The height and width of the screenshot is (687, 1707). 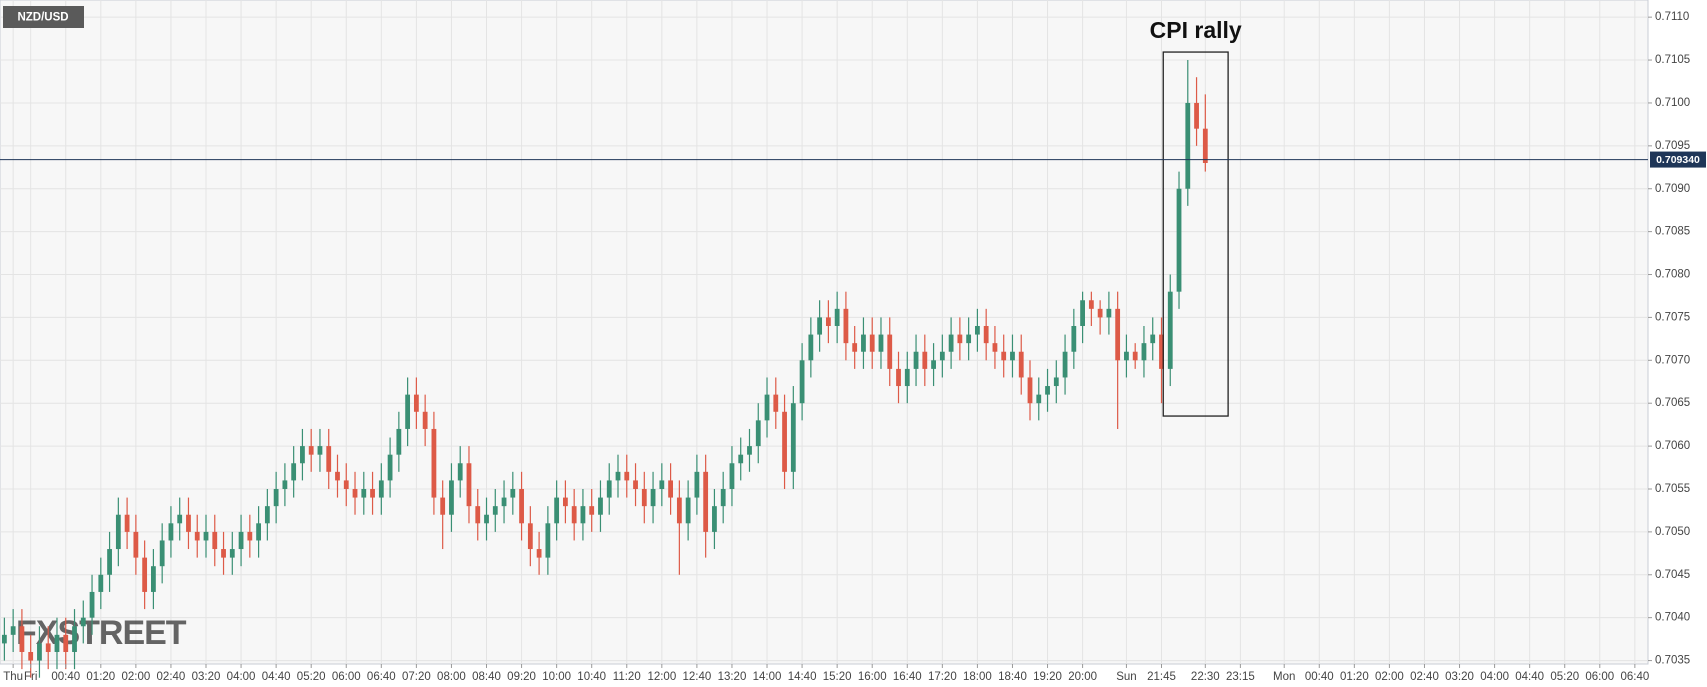 I want to click on x-tick-label: 06:40, so click(x=381, y=677).